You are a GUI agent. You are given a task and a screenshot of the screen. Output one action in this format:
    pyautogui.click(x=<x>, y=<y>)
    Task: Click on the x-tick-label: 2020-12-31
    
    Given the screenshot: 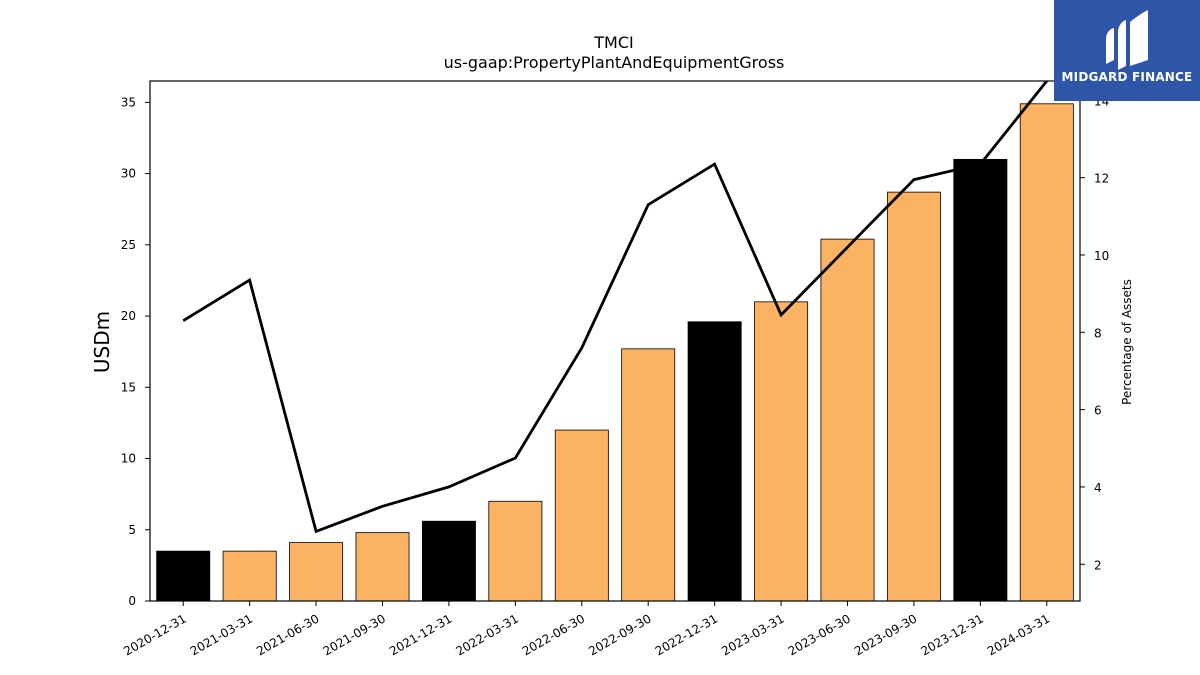 What is the action you would take?
    pyautogui.click(x=154, y=634)
    